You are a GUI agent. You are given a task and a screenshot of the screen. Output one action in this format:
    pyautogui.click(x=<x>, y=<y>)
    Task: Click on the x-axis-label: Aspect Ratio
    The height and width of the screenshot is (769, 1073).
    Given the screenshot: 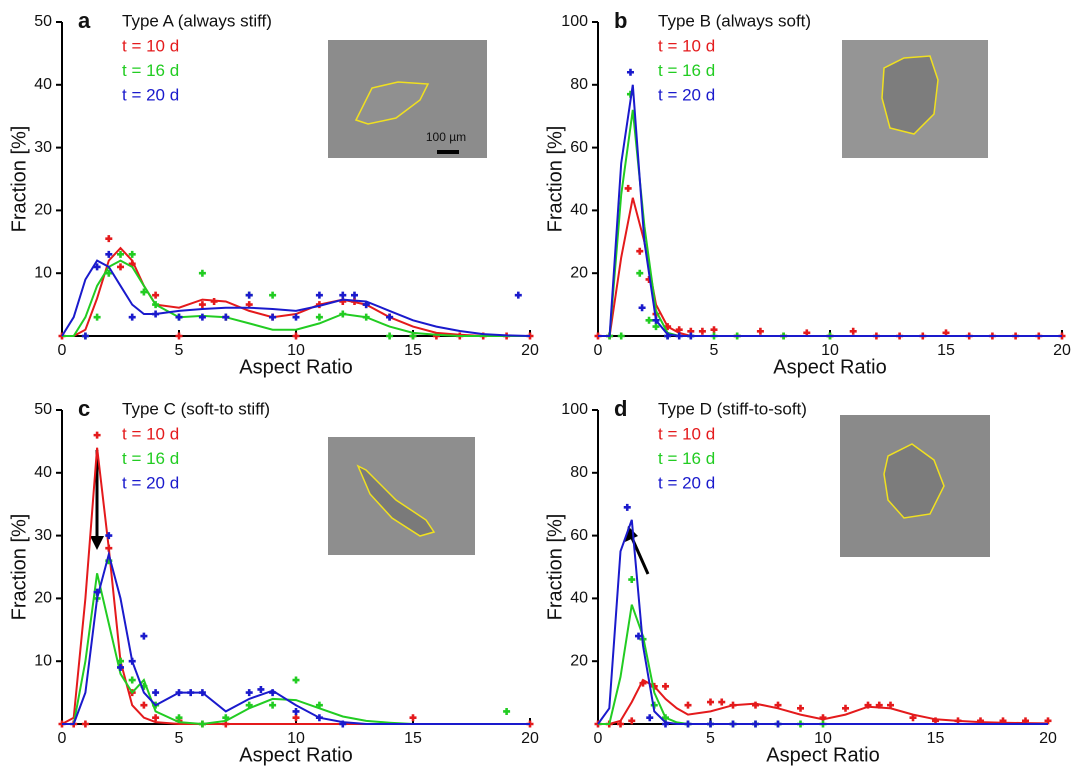 What is the action you would take?
    pyautogui.click(x=829, y=367)
    